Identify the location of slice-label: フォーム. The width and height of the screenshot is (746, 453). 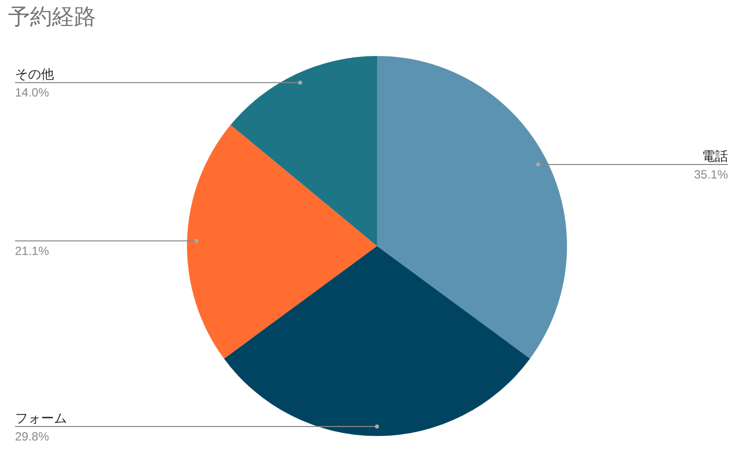
(41, 419).